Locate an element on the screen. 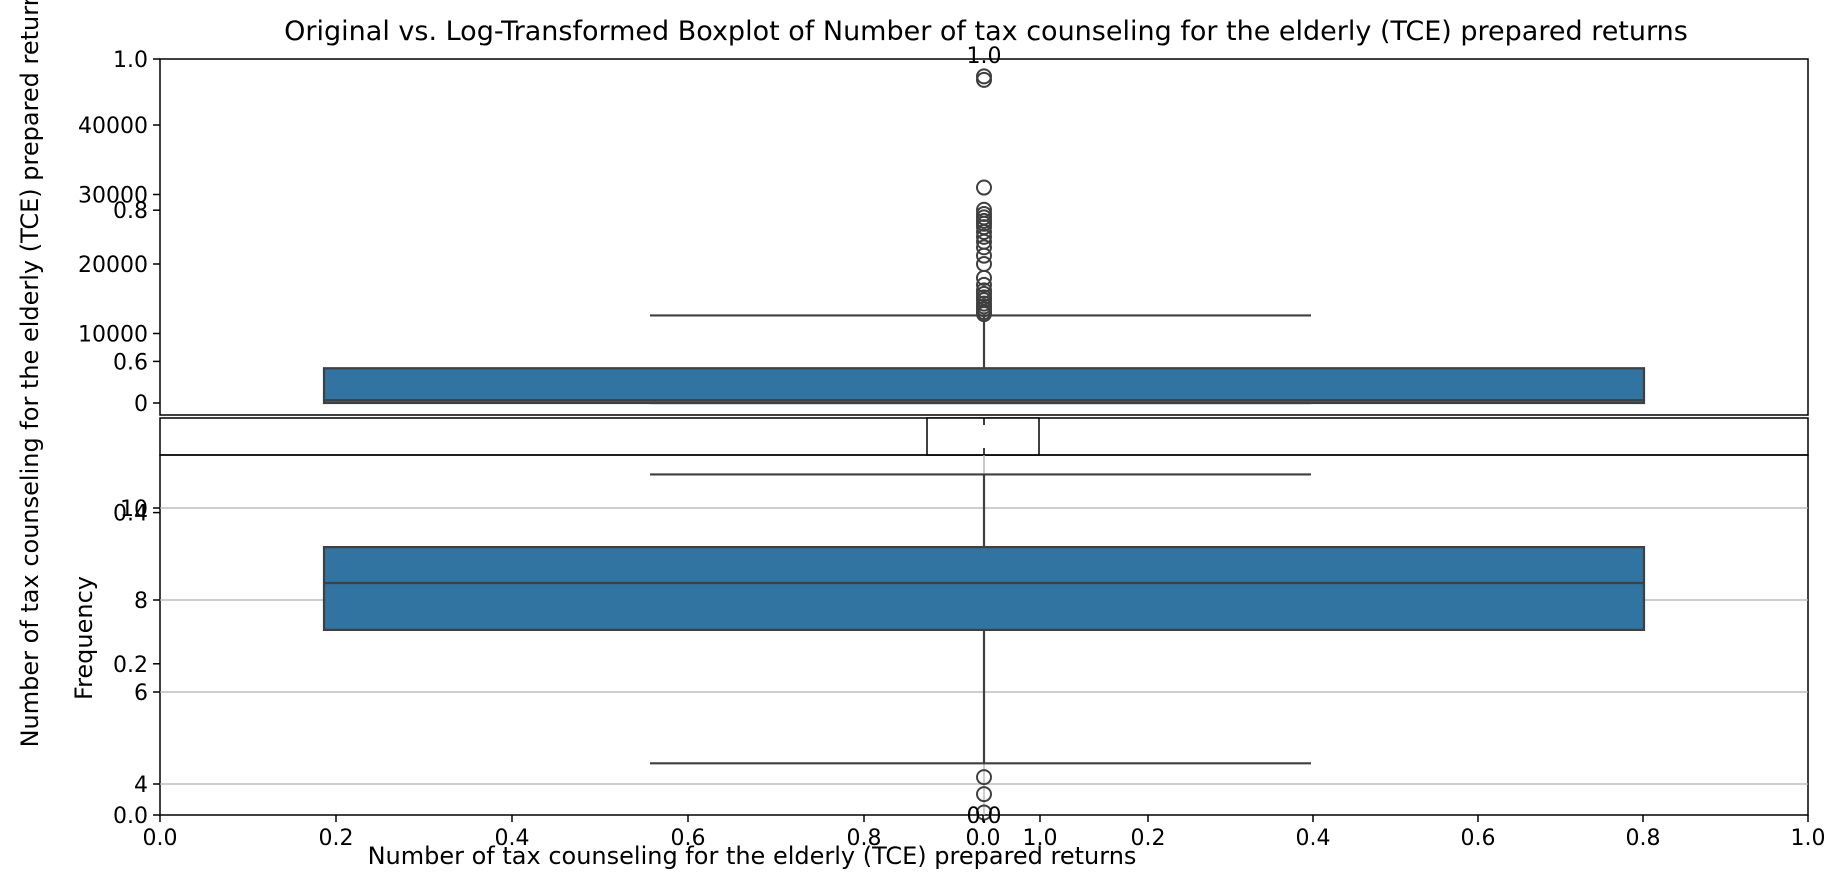 This screenshot has width=1838, height=886. log-box is located at coordinates (984, 588).